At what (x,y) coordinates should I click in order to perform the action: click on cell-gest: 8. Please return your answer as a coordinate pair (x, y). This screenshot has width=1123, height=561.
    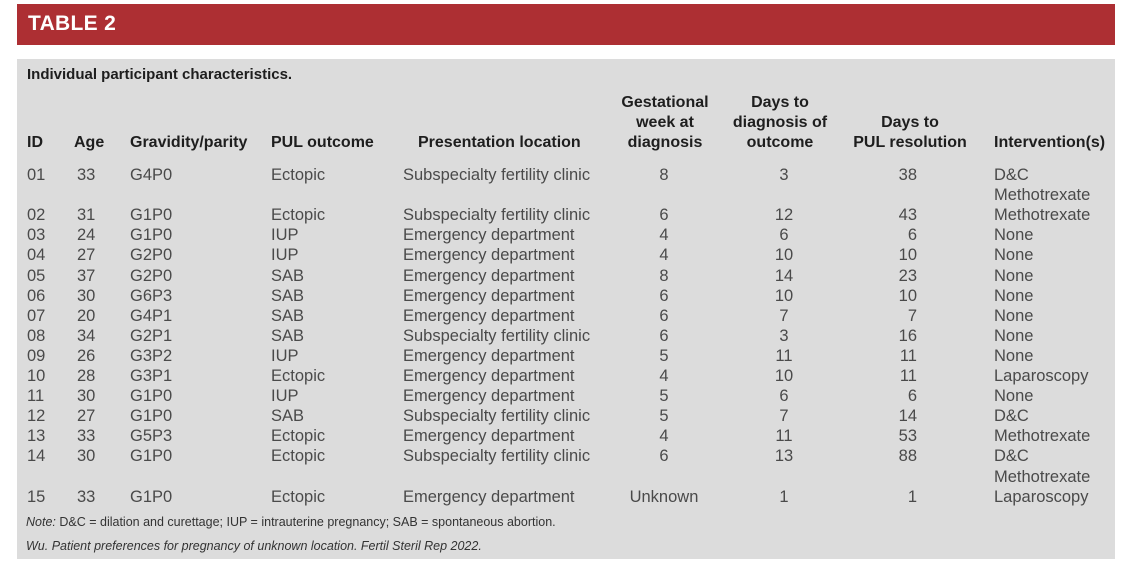
    Looking at the image, I should click on (664, 175).